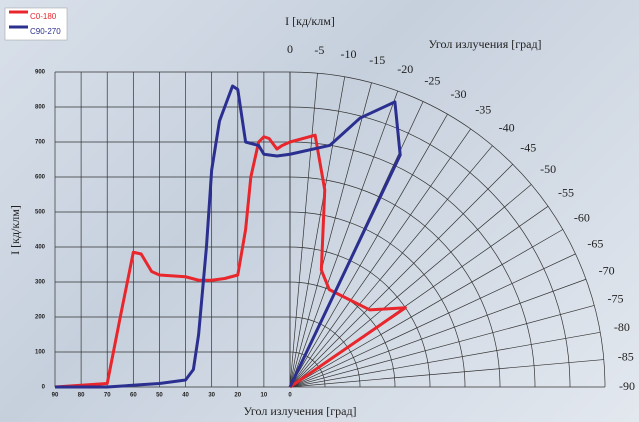 The image size is (639, 422). I want to click on x-axis-label: Угол излучения [град], so click(299, 411).